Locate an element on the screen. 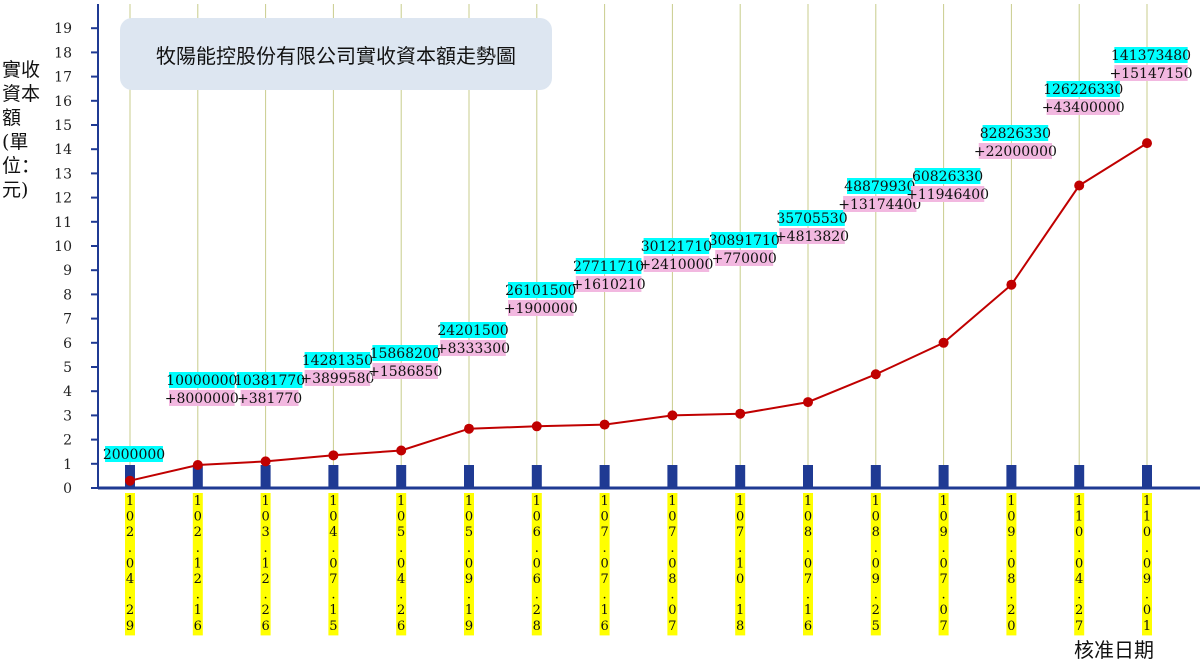  change-label: +8000000 is located at coordinates (202, 399).